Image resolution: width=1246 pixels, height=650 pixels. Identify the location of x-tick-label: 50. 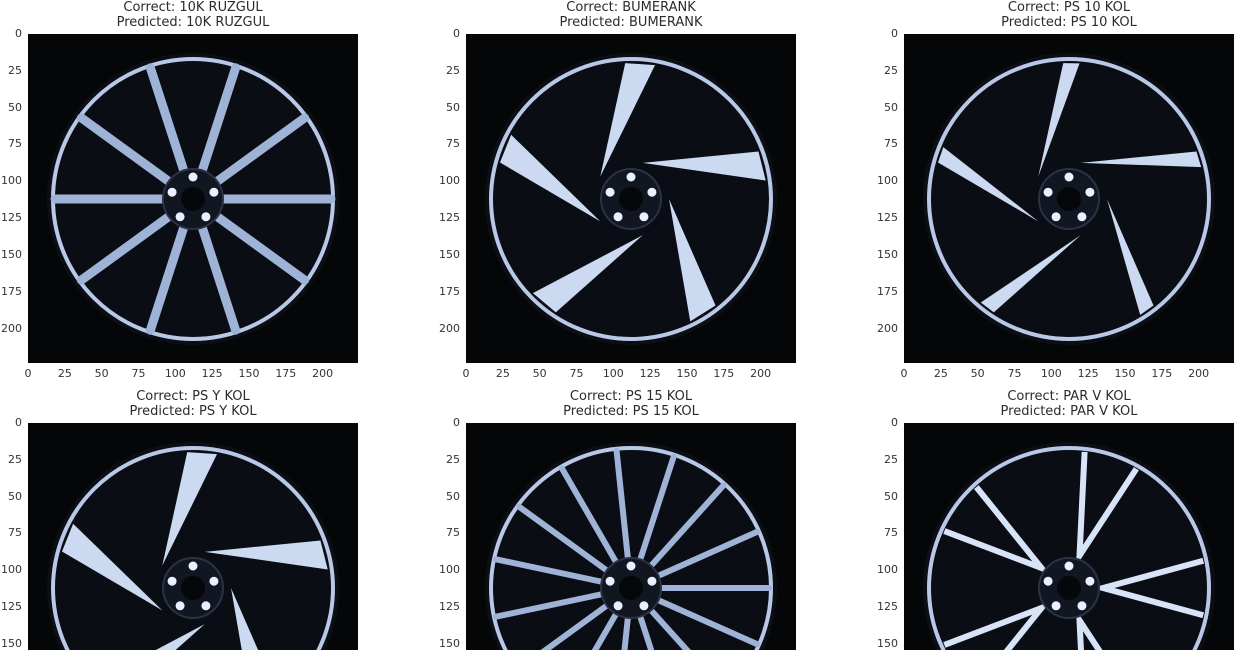
(539, 373).